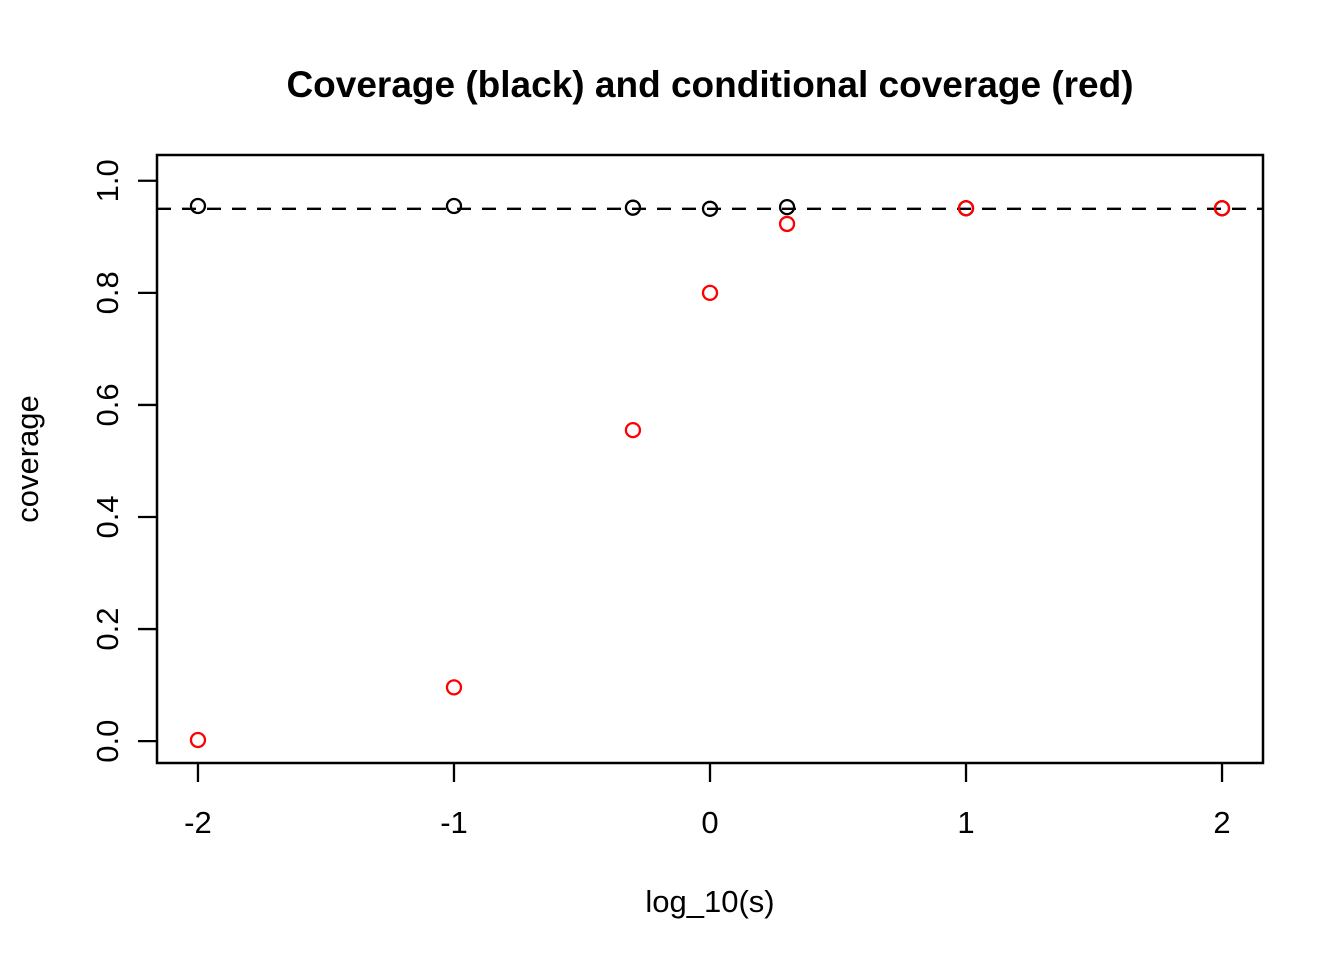  I want to click on y-tick-label: 0.2, so click(107, 629).